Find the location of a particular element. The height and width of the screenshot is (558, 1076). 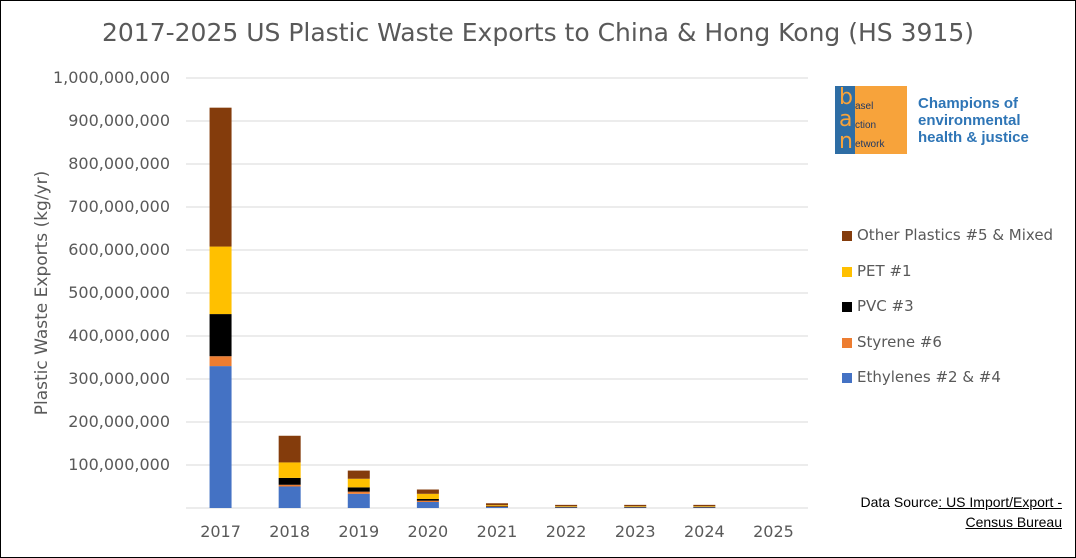

y-tick-label: 1,000,000,000 is located at coordinates (111, 77).